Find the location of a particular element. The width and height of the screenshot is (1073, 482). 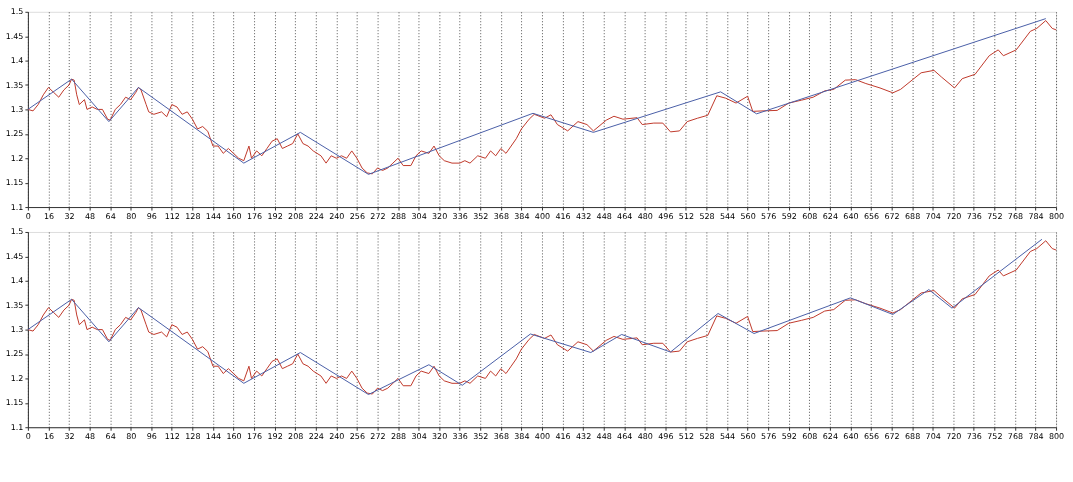

x-tick-label: 0 is located at coordinates (28, 216).